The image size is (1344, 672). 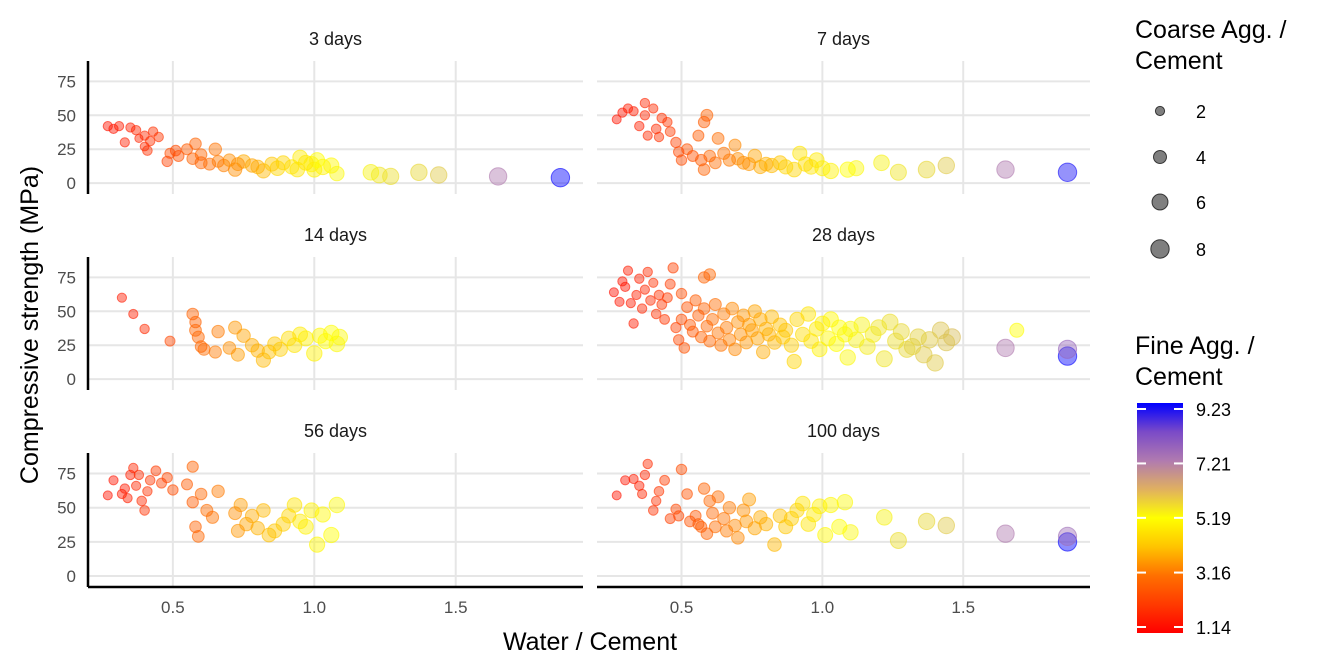 I want to click on size-legend-key, so click(x=1160, y=111).